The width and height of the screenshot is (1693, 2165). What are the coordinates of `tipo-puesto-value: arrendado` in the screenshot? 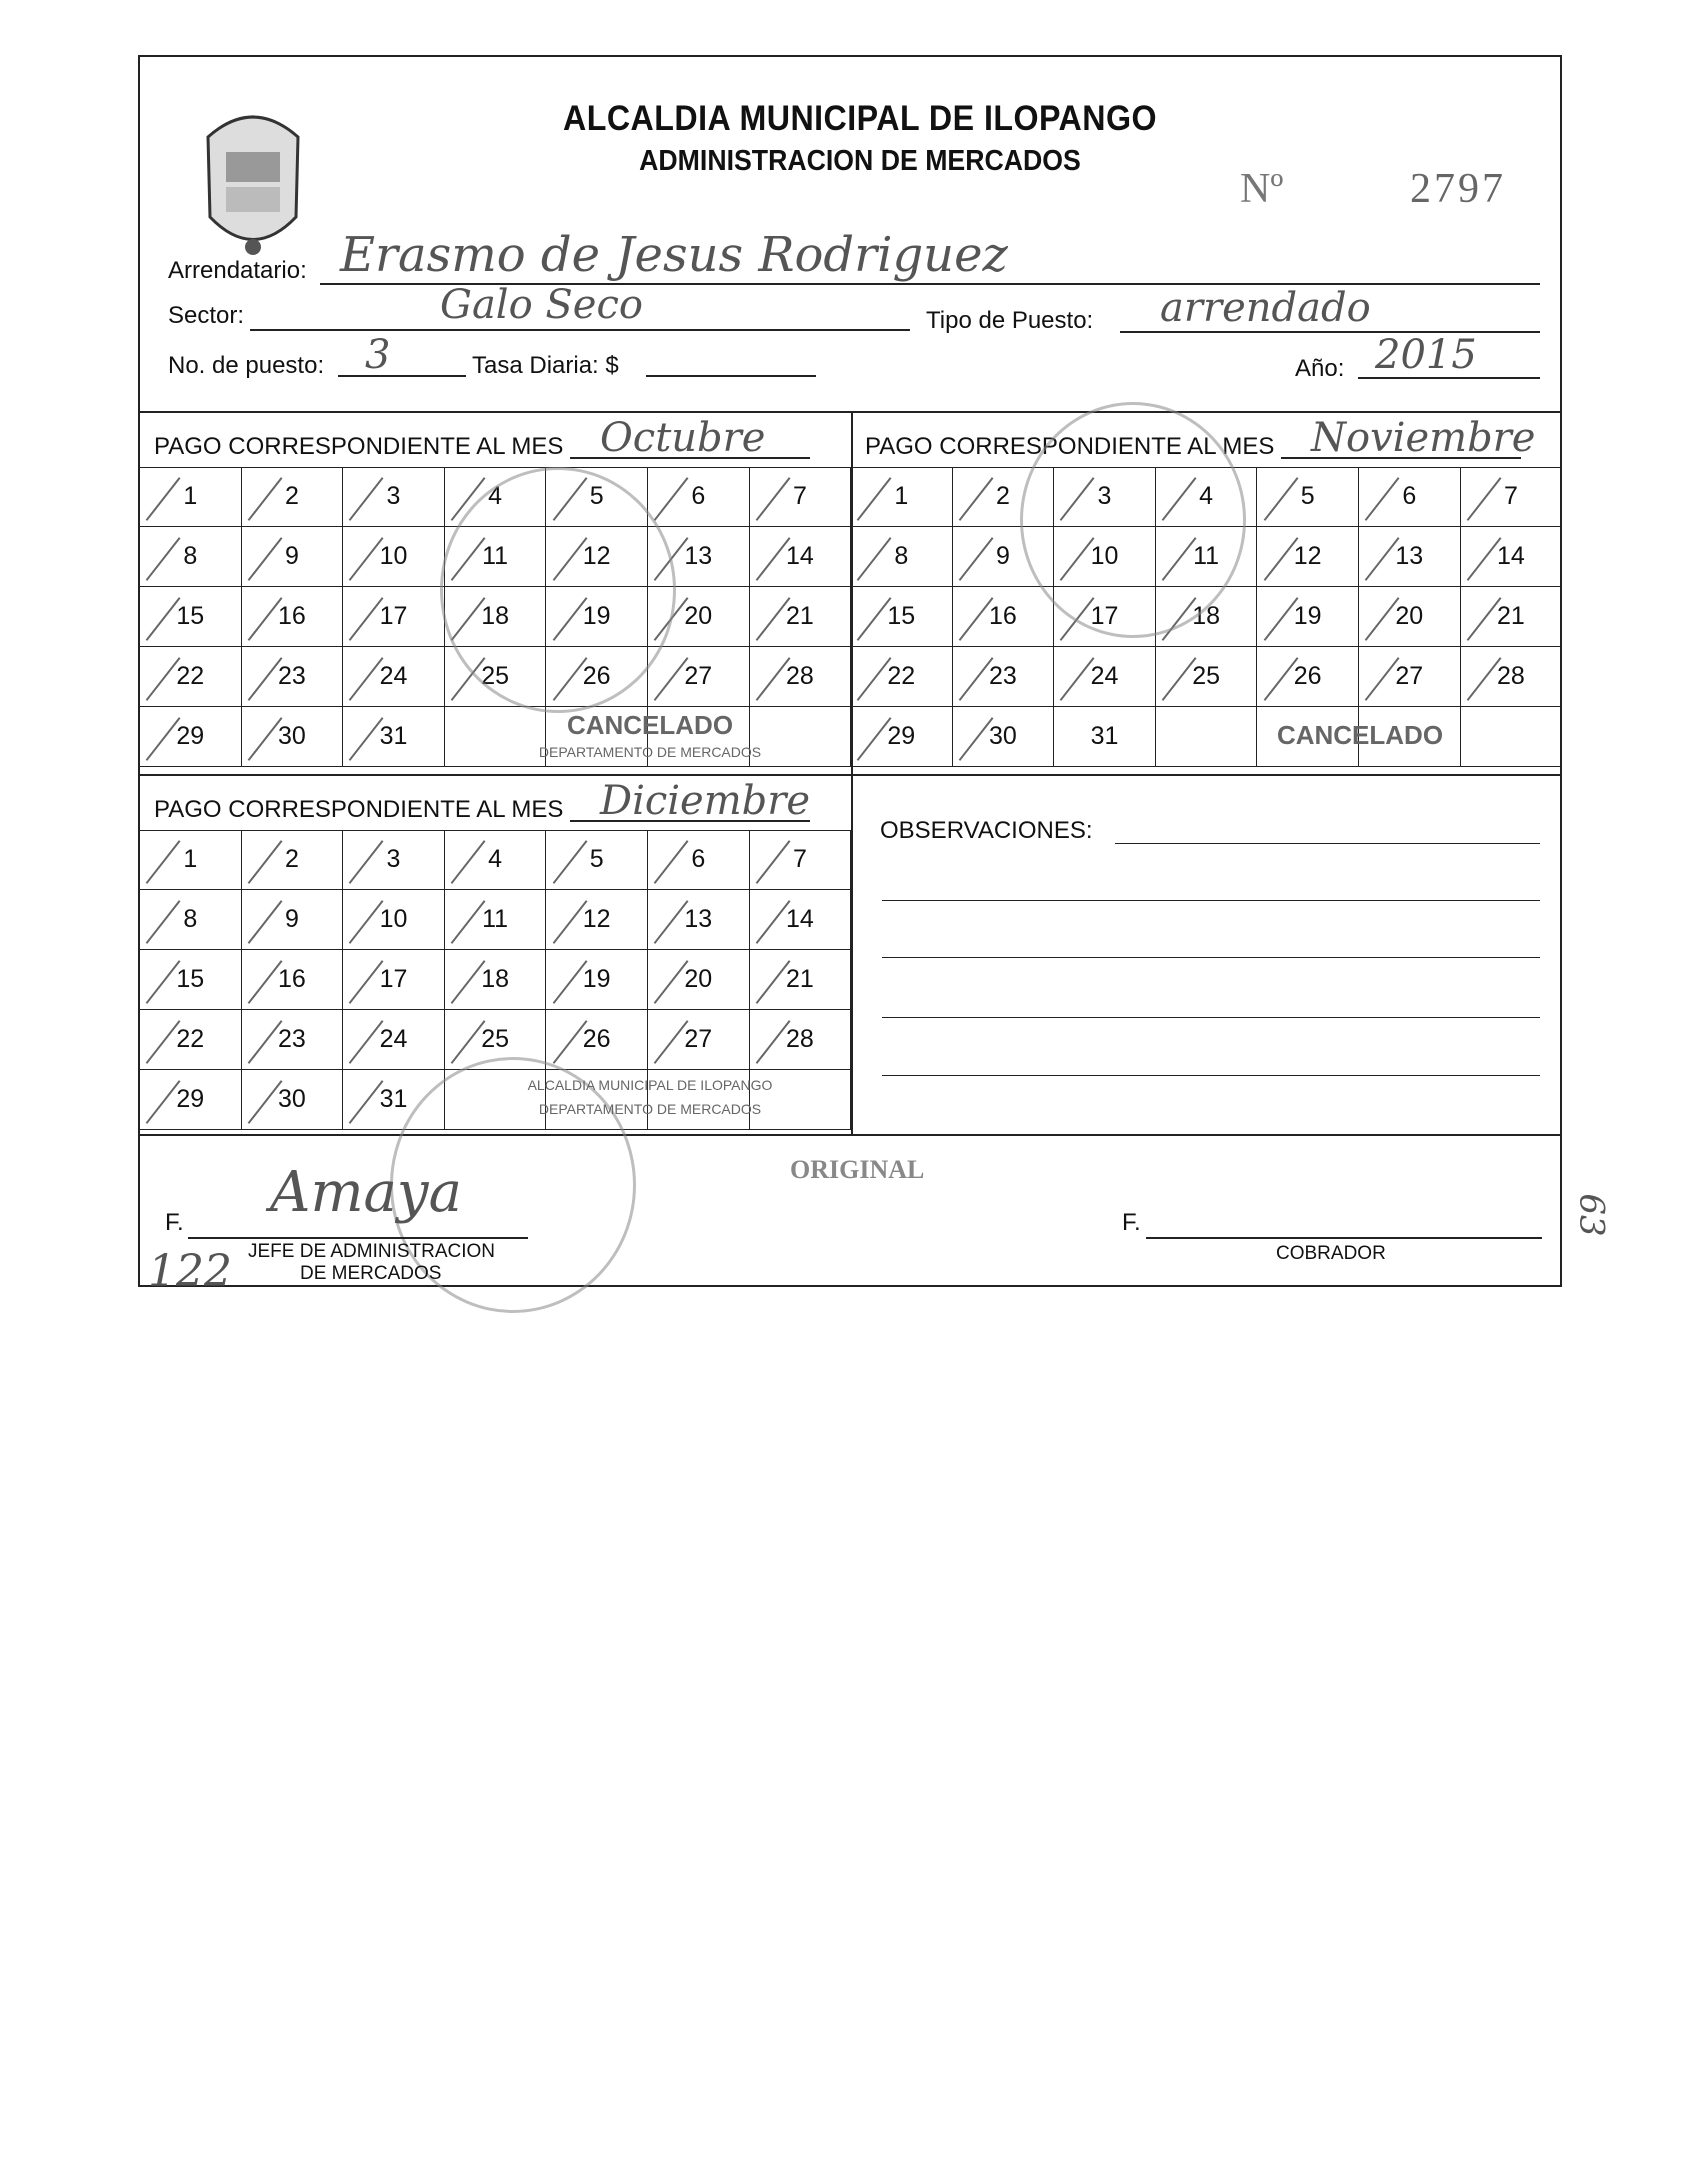 It's located at (1265, 308).